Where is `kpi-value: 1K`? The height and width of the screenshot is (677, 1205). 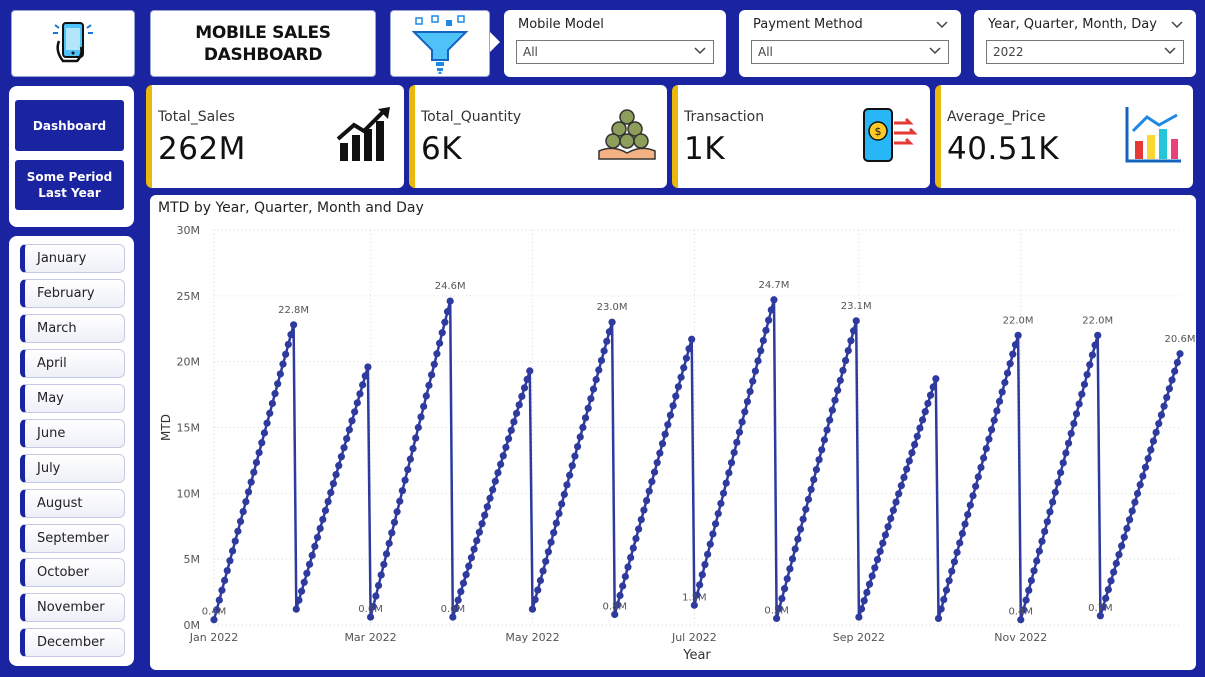
kpi-value: 1K is located at coordinates (705, 149).